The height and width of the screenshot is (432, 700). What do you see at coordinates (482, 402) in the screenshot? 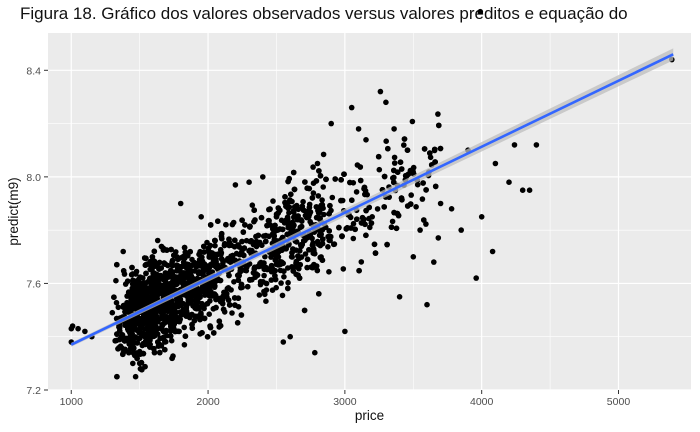
I see `x-tick-label: 4000` at bounding box center [482, 402].